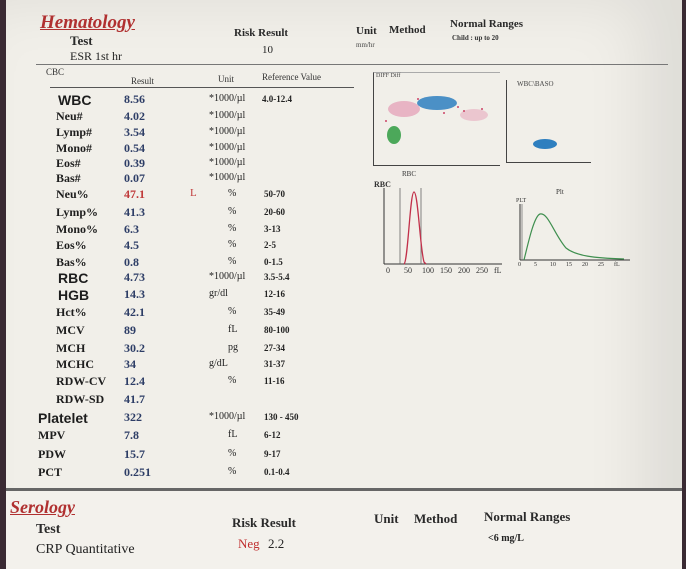  What do you see at coordinates (428, 270) in the screenshot?
I see `axis-tick-label: 100` at bounding box center [428, 270].